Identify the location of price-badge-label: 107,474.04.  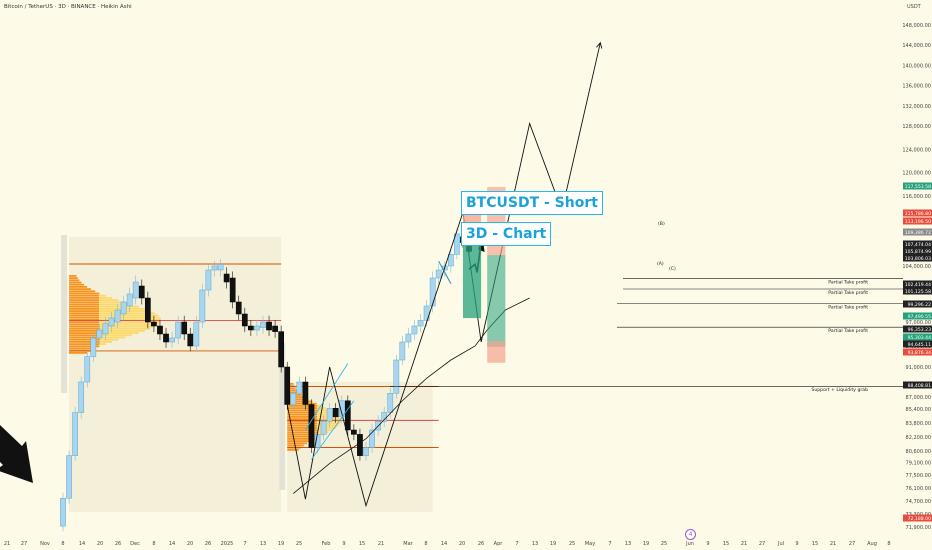
(918, 245).